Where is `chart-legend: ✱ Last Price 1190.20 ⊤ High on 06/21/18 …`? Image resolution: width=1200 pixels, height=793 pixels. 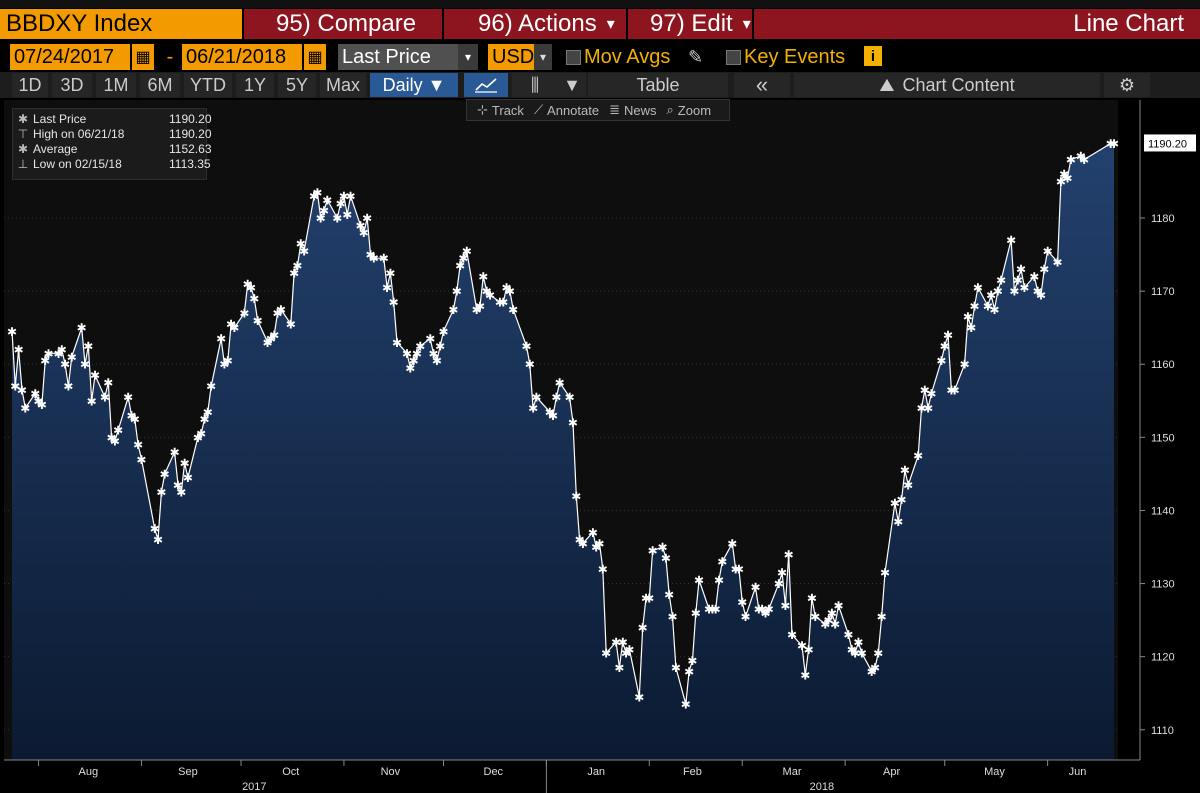
chart-legend: ✱ Last Price 1190.20 ⊤ High on 06/21/18 … is located at coordinates (112, 144).